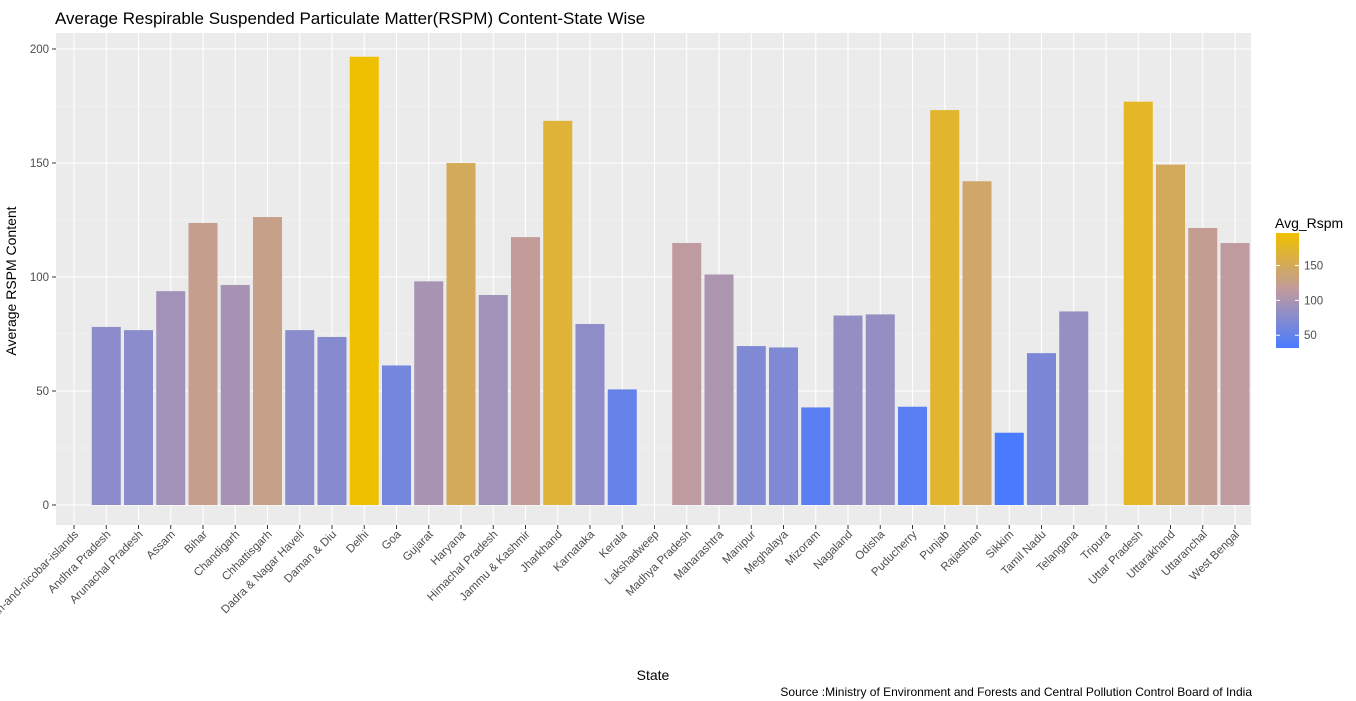 Image resolution: width=1356 pixels, height=701 pixels. What do you see at coordinates (653, 675) in the screenshot?
I see `x-axis-title: State` at bounding box center [653, 675].